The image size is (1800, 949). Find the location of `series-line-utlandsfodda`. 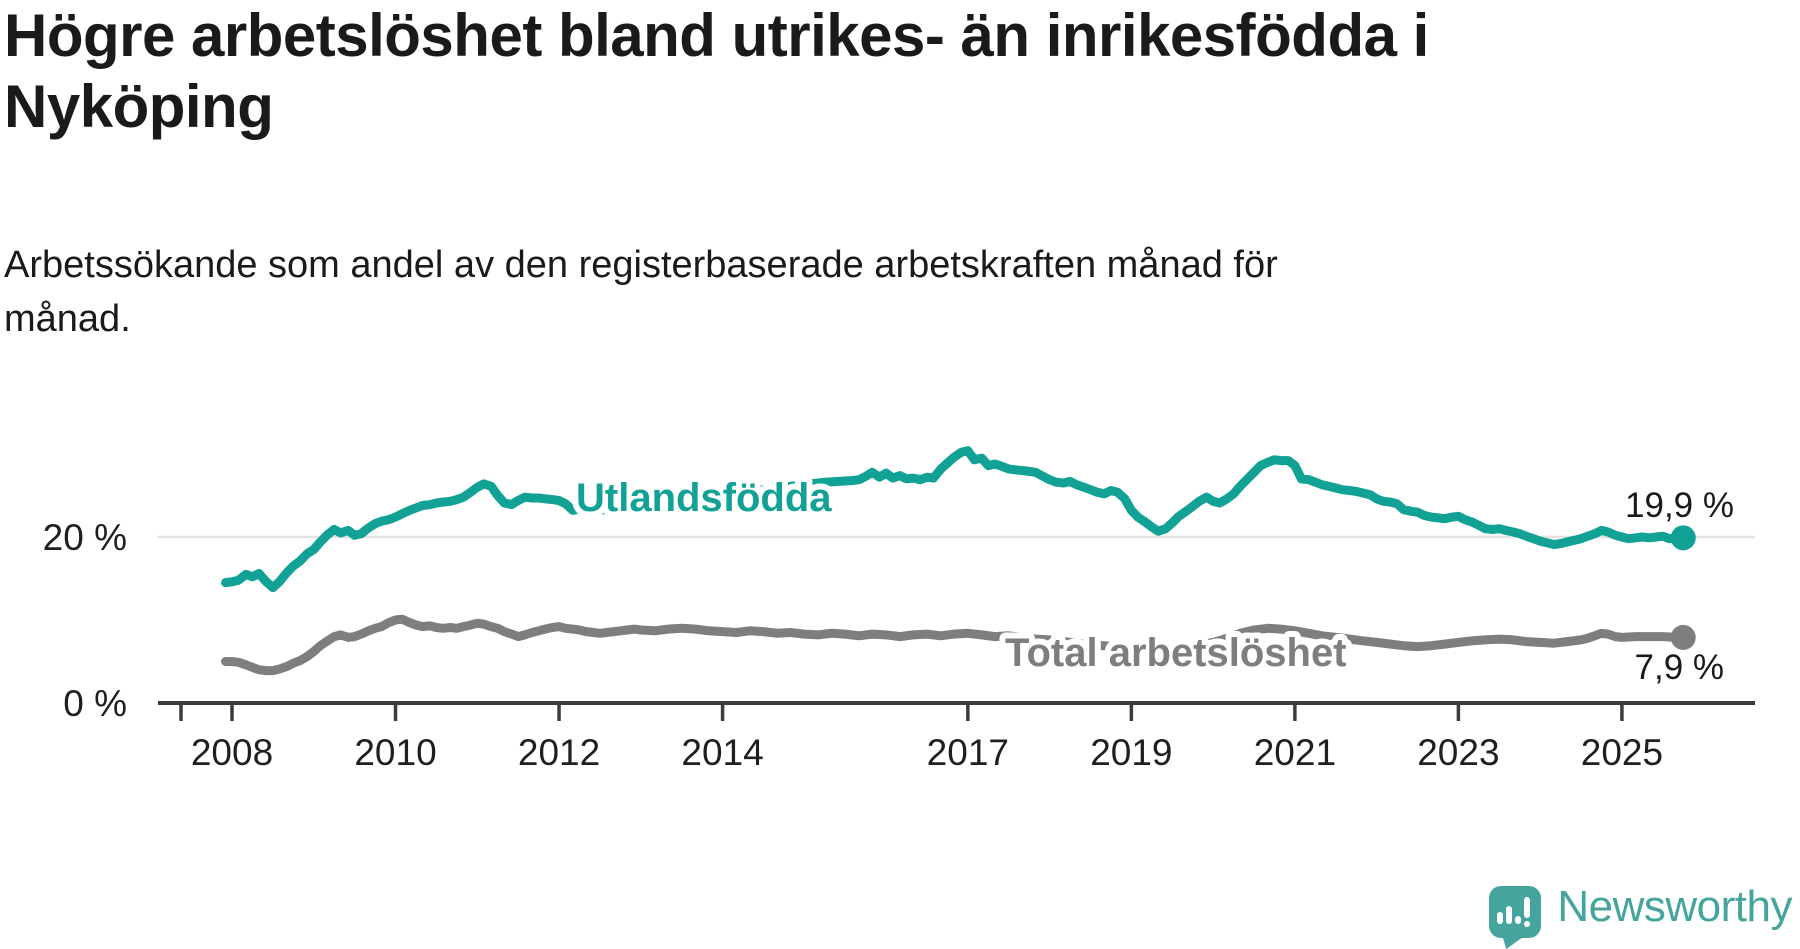

series-line-utlandsfodda is located at coordinates (954, 519).